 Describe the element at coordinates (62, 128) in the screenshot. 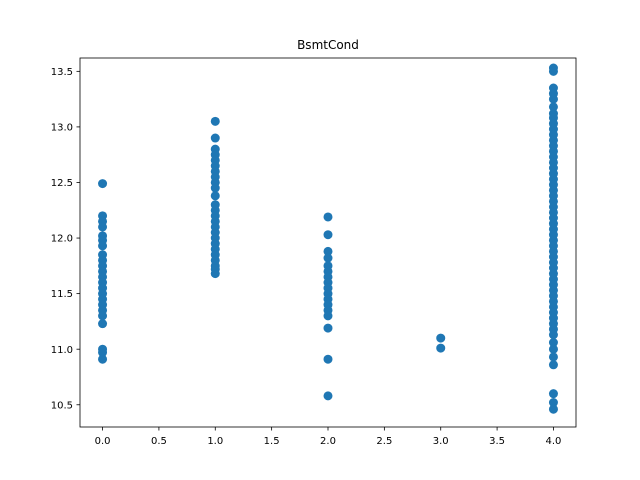

I see `y-tick-label: 13.0` at that location.